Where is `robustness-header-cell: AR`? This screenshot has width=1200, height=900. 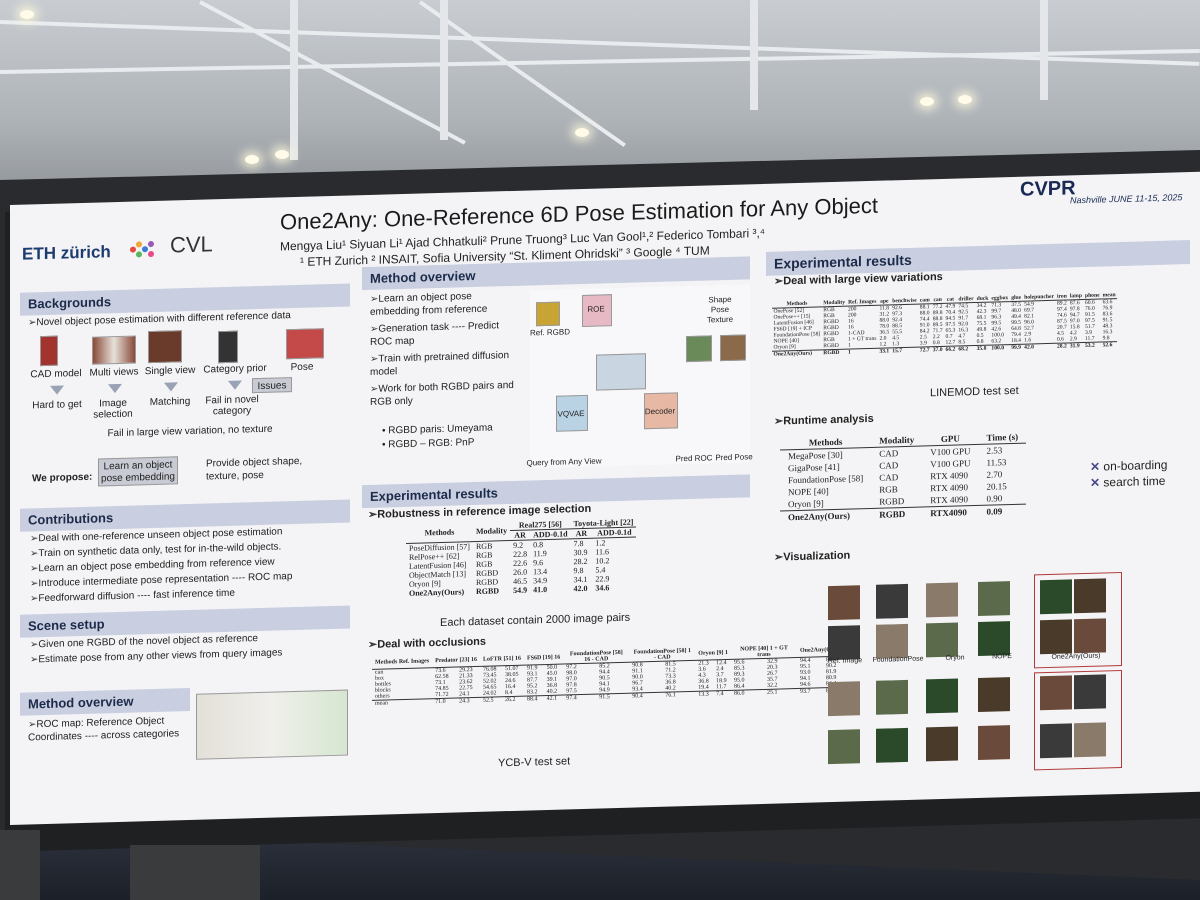
robustness-header-cell: AR is located at coordinates (581, 533).